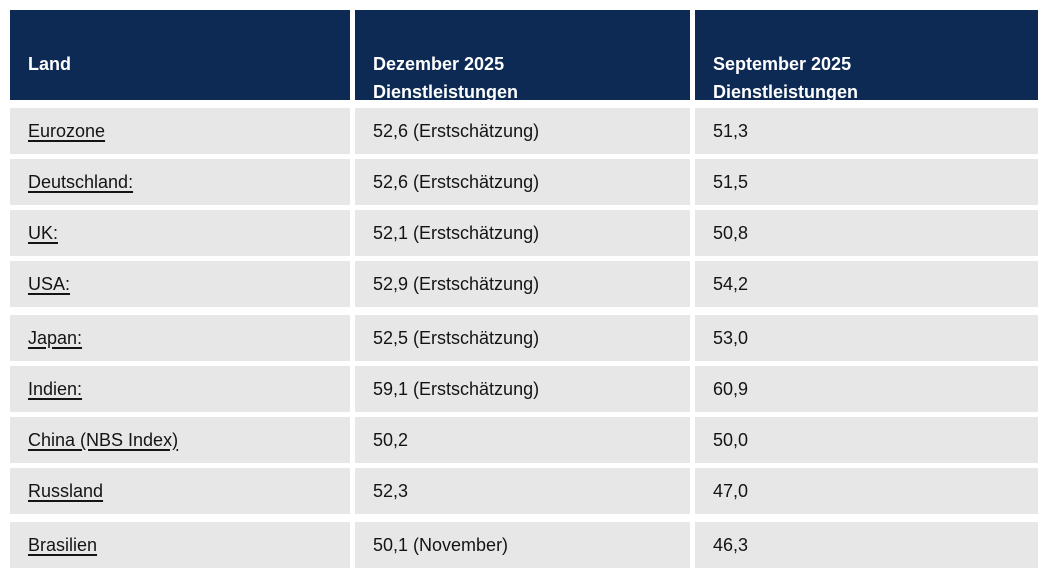 Image resolution: width=1048 pixels, height=581 pixels. What do you see at coordinates (866, 131) in the screenshot?
I see `september-value-cell: 51,3` at bounding box center [866, 131].